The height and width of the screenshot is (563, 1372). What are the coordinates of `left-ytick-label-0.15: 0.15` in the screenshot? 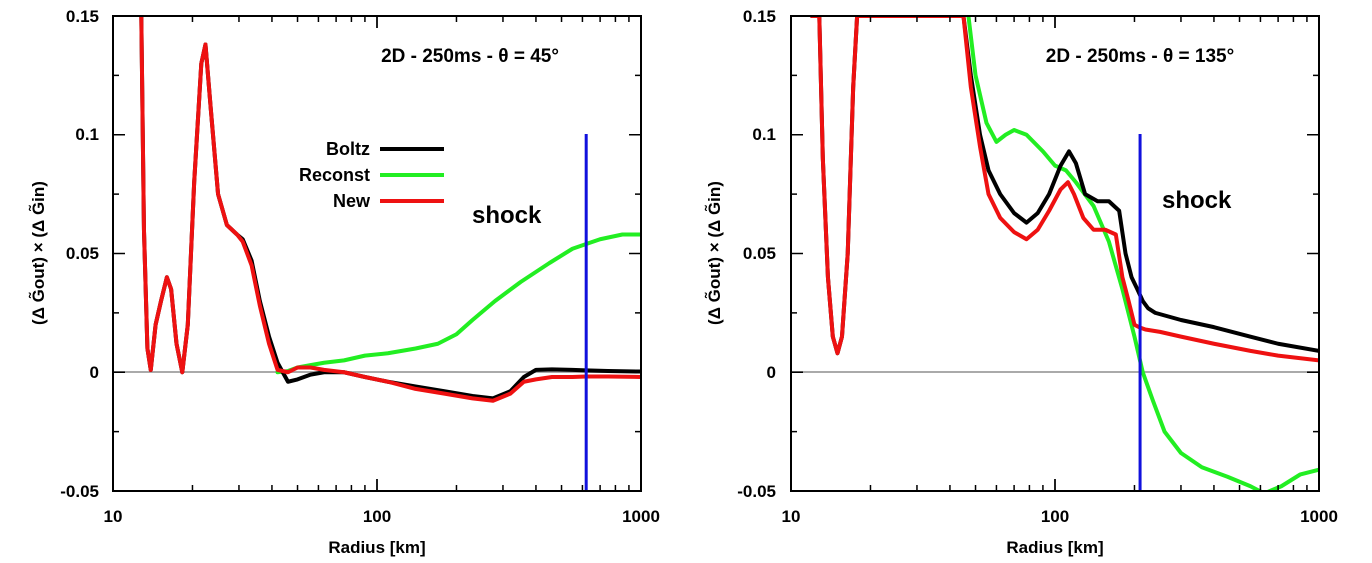 It's located at (82, 16).